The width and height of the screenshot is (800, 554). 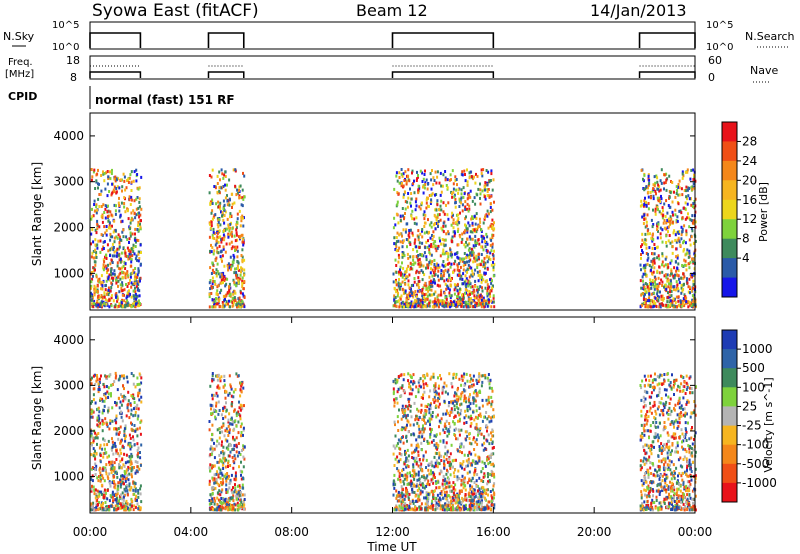 I want to click on power-colorbar-label-5: 8, so click(x=746, y=239).